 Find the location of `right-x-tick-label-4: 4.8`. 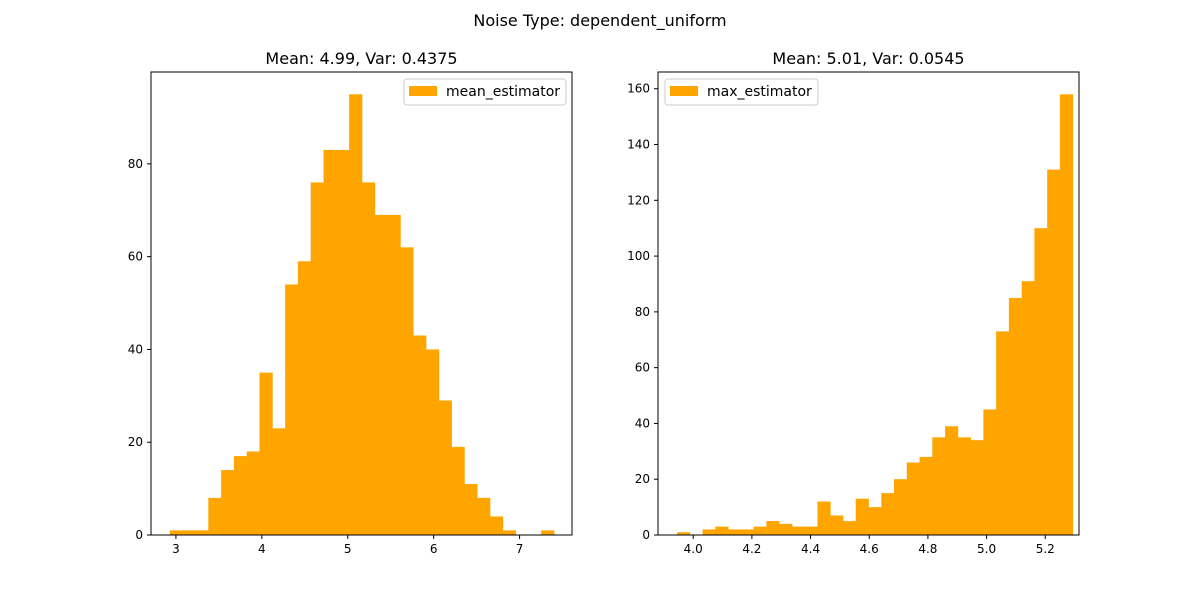

right-x-tick-label-4: 4.8 is located at coordinates (927, 549).